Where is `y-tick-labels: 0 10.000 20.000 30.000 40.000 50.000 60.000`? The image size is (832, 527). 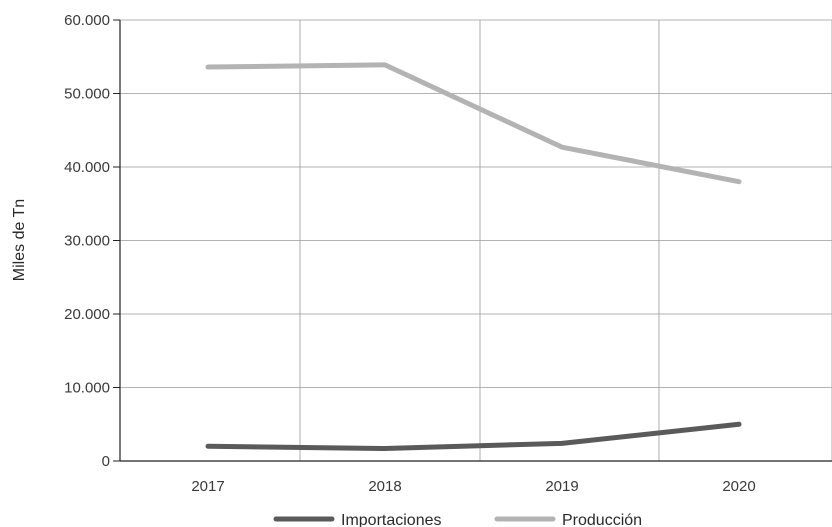 y-tick-labels: 0 10.000 20.000 30.000 40.000 50.000 60.000 is located at coordinates (92, 241).